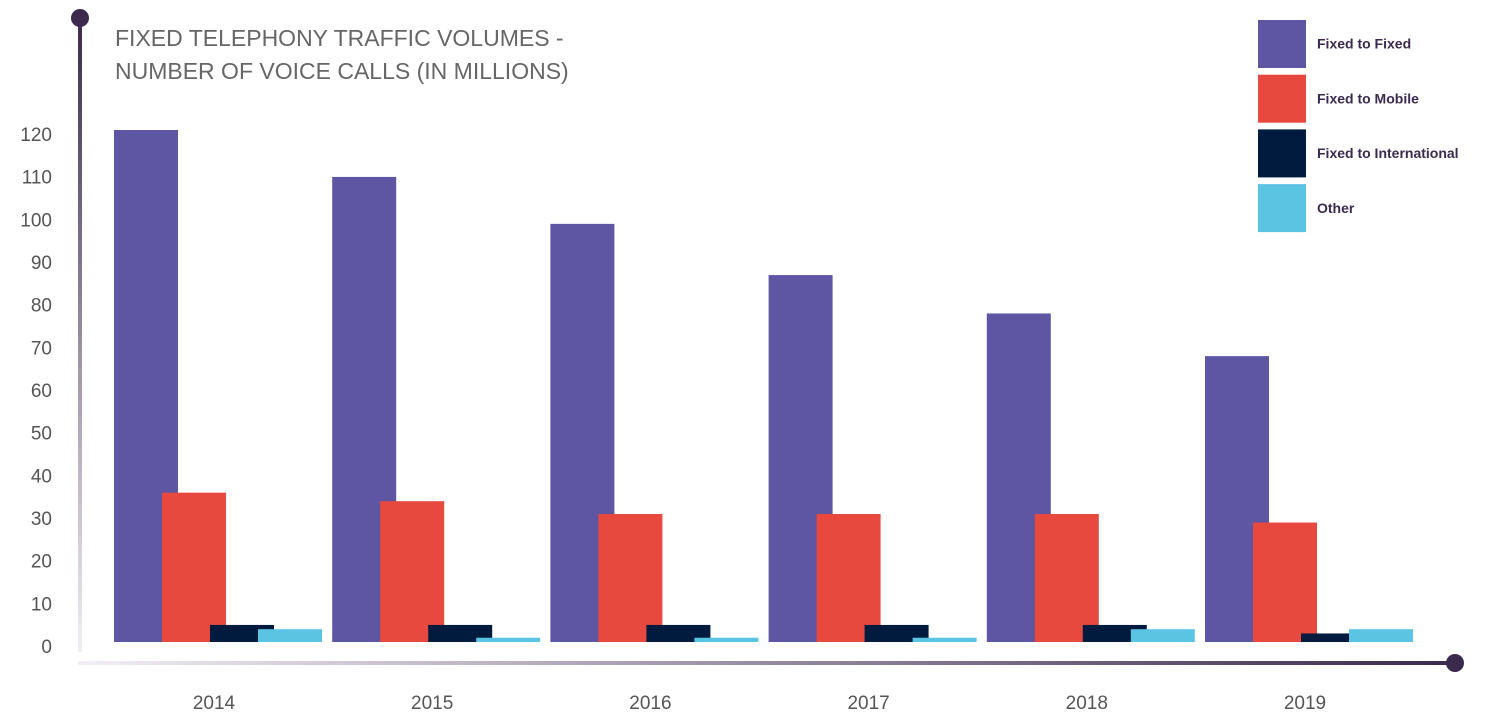 The image size is (1499, 719). I want to click on y-tick-label: 20, so click(41, 562).